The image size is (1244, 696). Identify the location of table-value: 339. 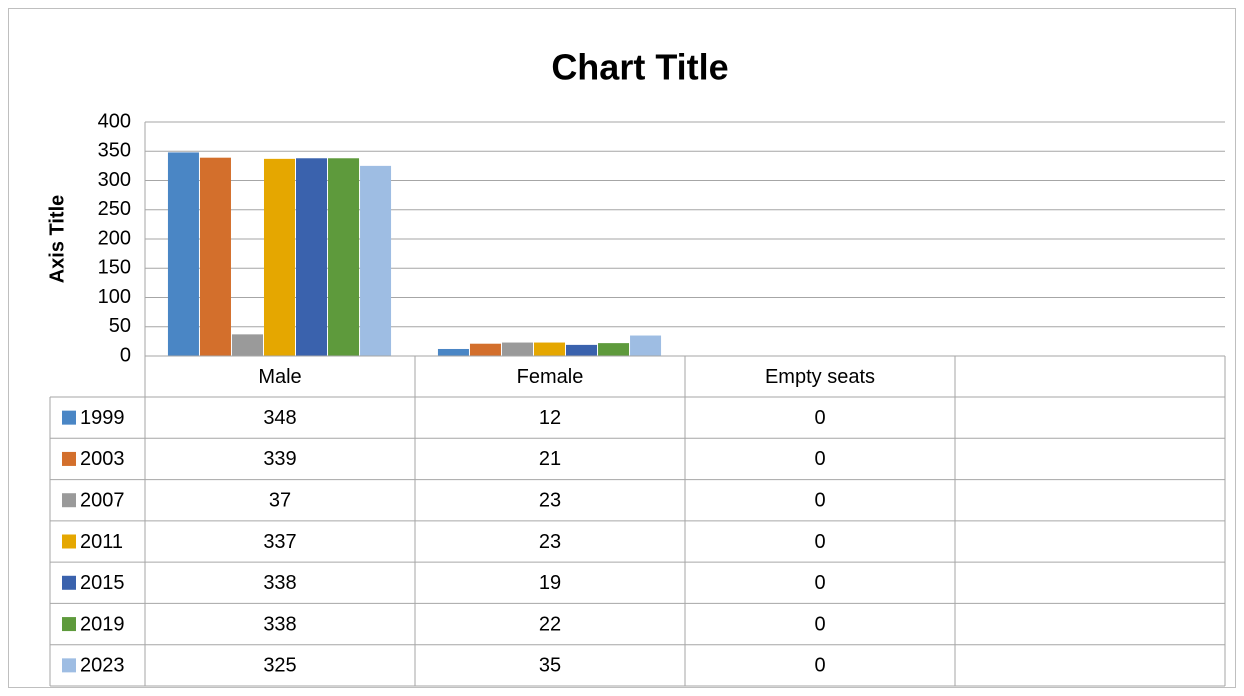
(279, 459).